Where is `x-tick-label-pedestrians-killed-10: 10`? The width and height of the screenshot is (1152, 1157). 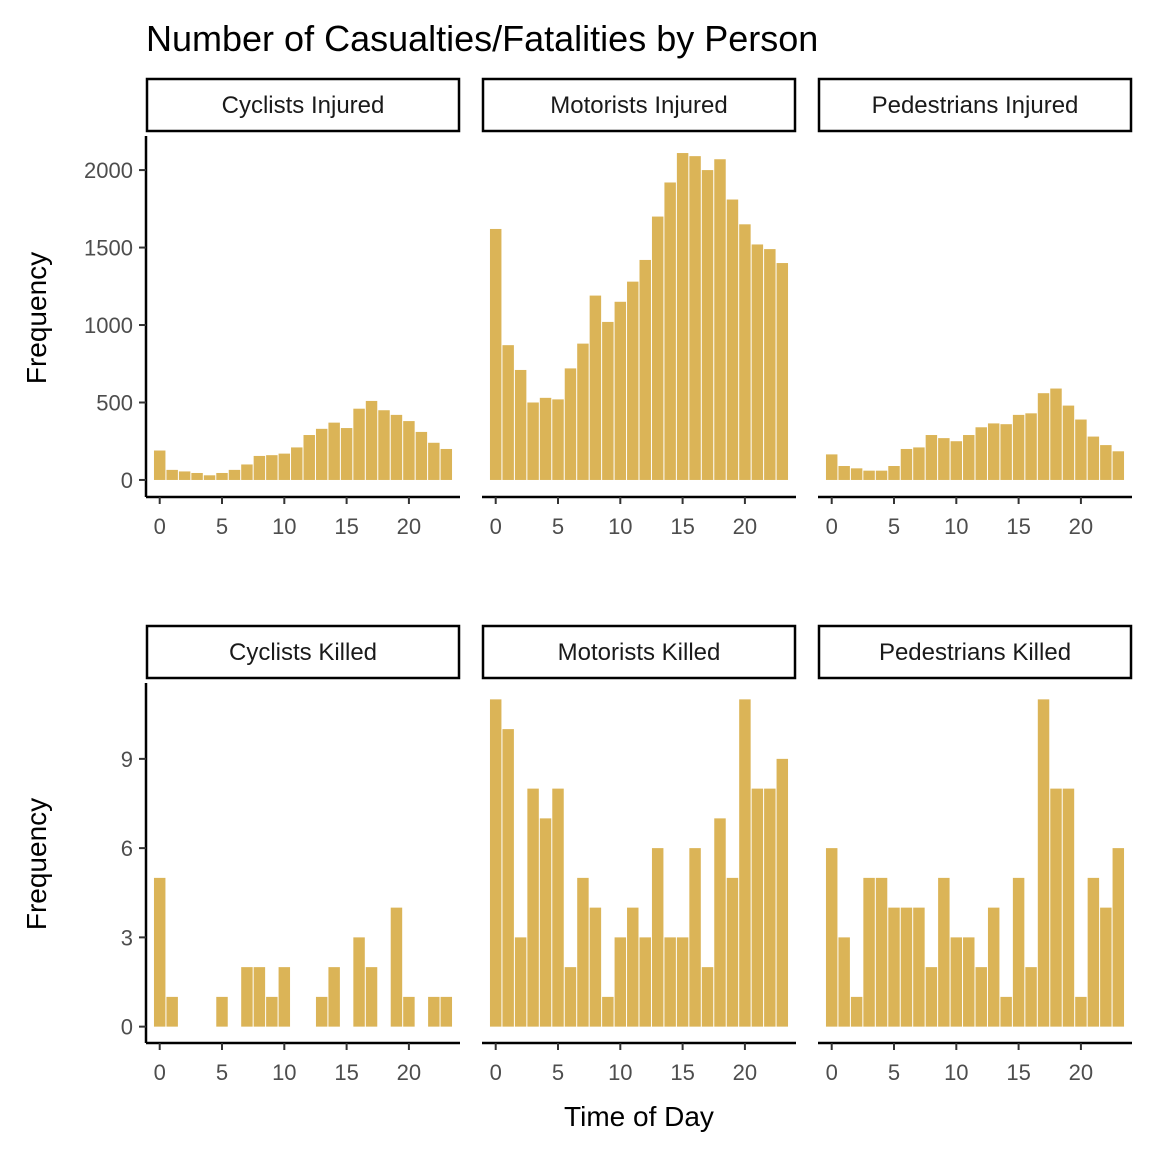
x-tick-label-pedestrians-killed-10: 10 is located at coordinates (956, 1072).